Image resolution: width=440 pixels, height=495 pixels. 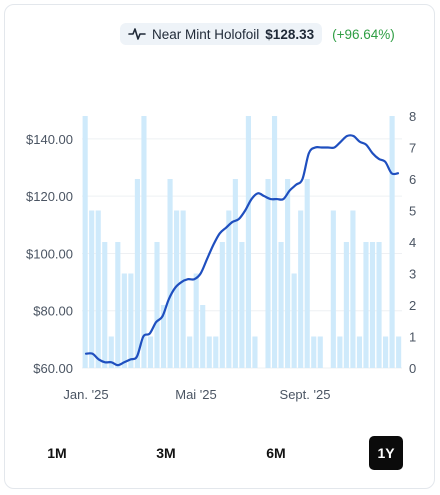 I want to click on chart-legend: Near Mint Holofoil $128.33 (+96.64%), so click(x=257, y=34).